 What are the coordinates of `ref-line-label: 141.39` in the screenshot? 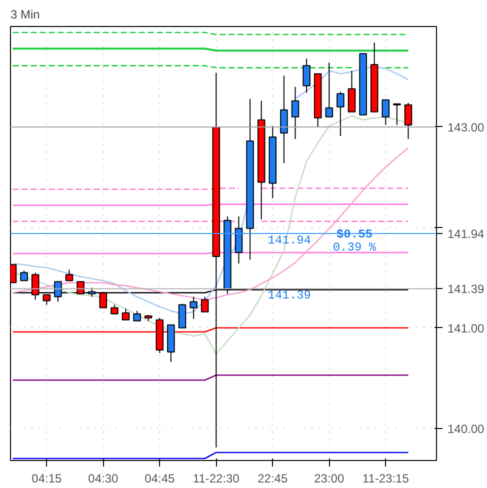 It's located at (466, 289).